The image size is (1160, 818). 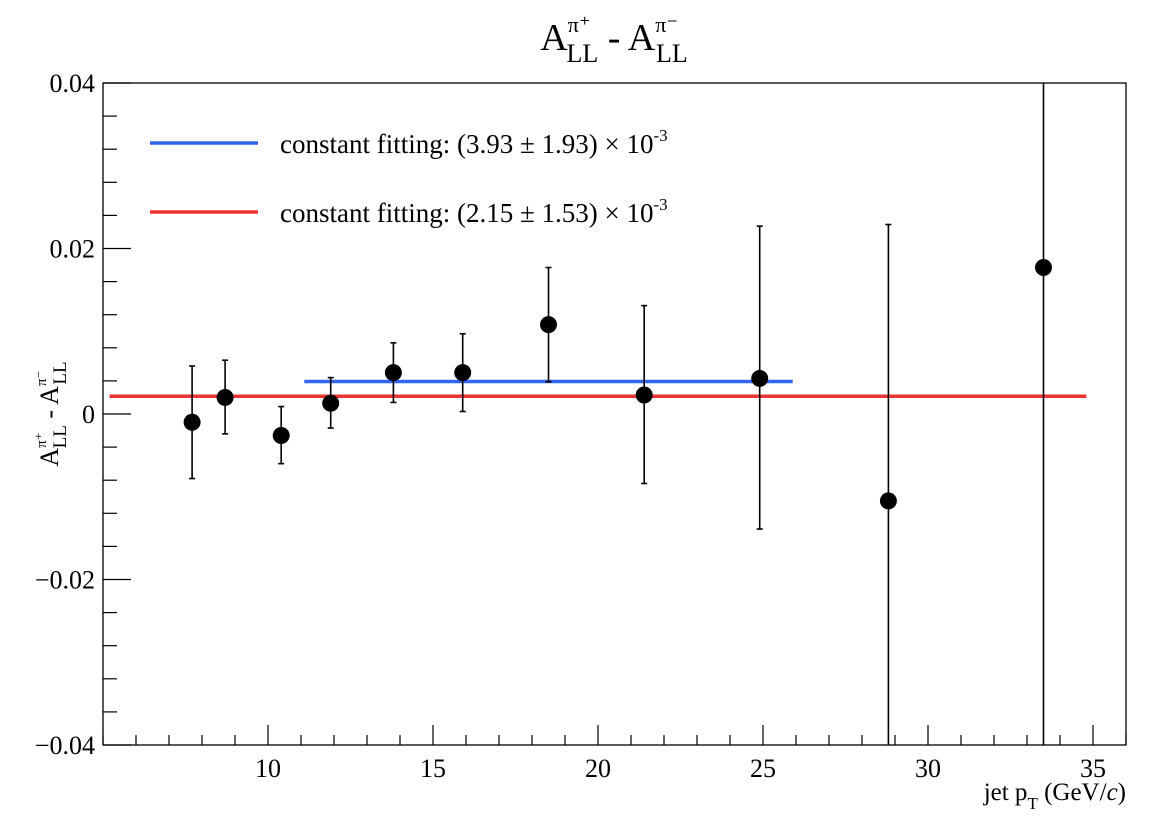 I want to click on y-tick-label: 0.04, so click(x=73, y=83).